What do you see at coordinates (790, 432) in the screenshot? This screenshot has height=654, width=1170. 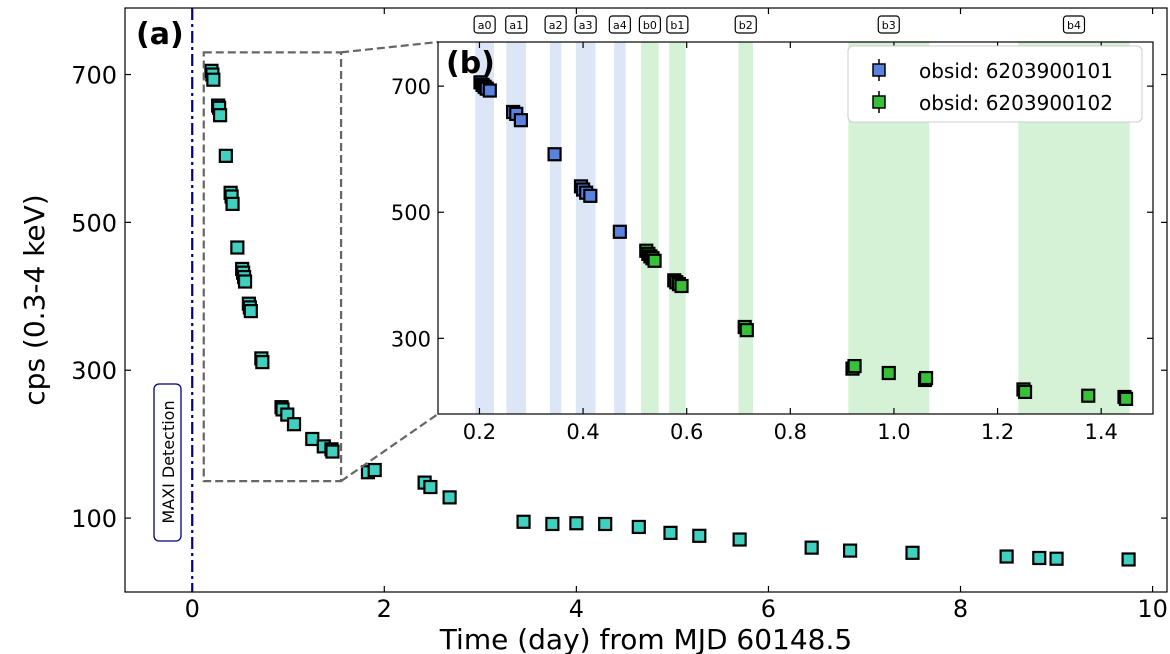 I see `inset-x-tick-label: 0.8` at bounding box center [790, 432].